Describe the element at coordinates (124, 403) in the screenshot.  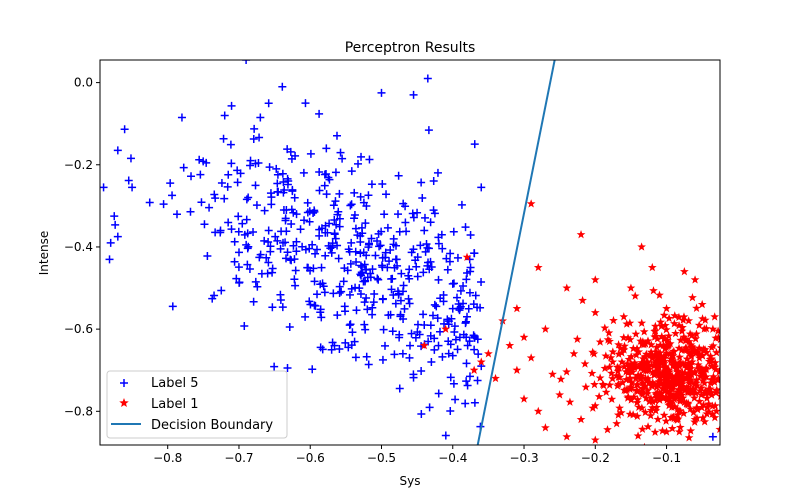
I see `legend-marker-star` at that location.